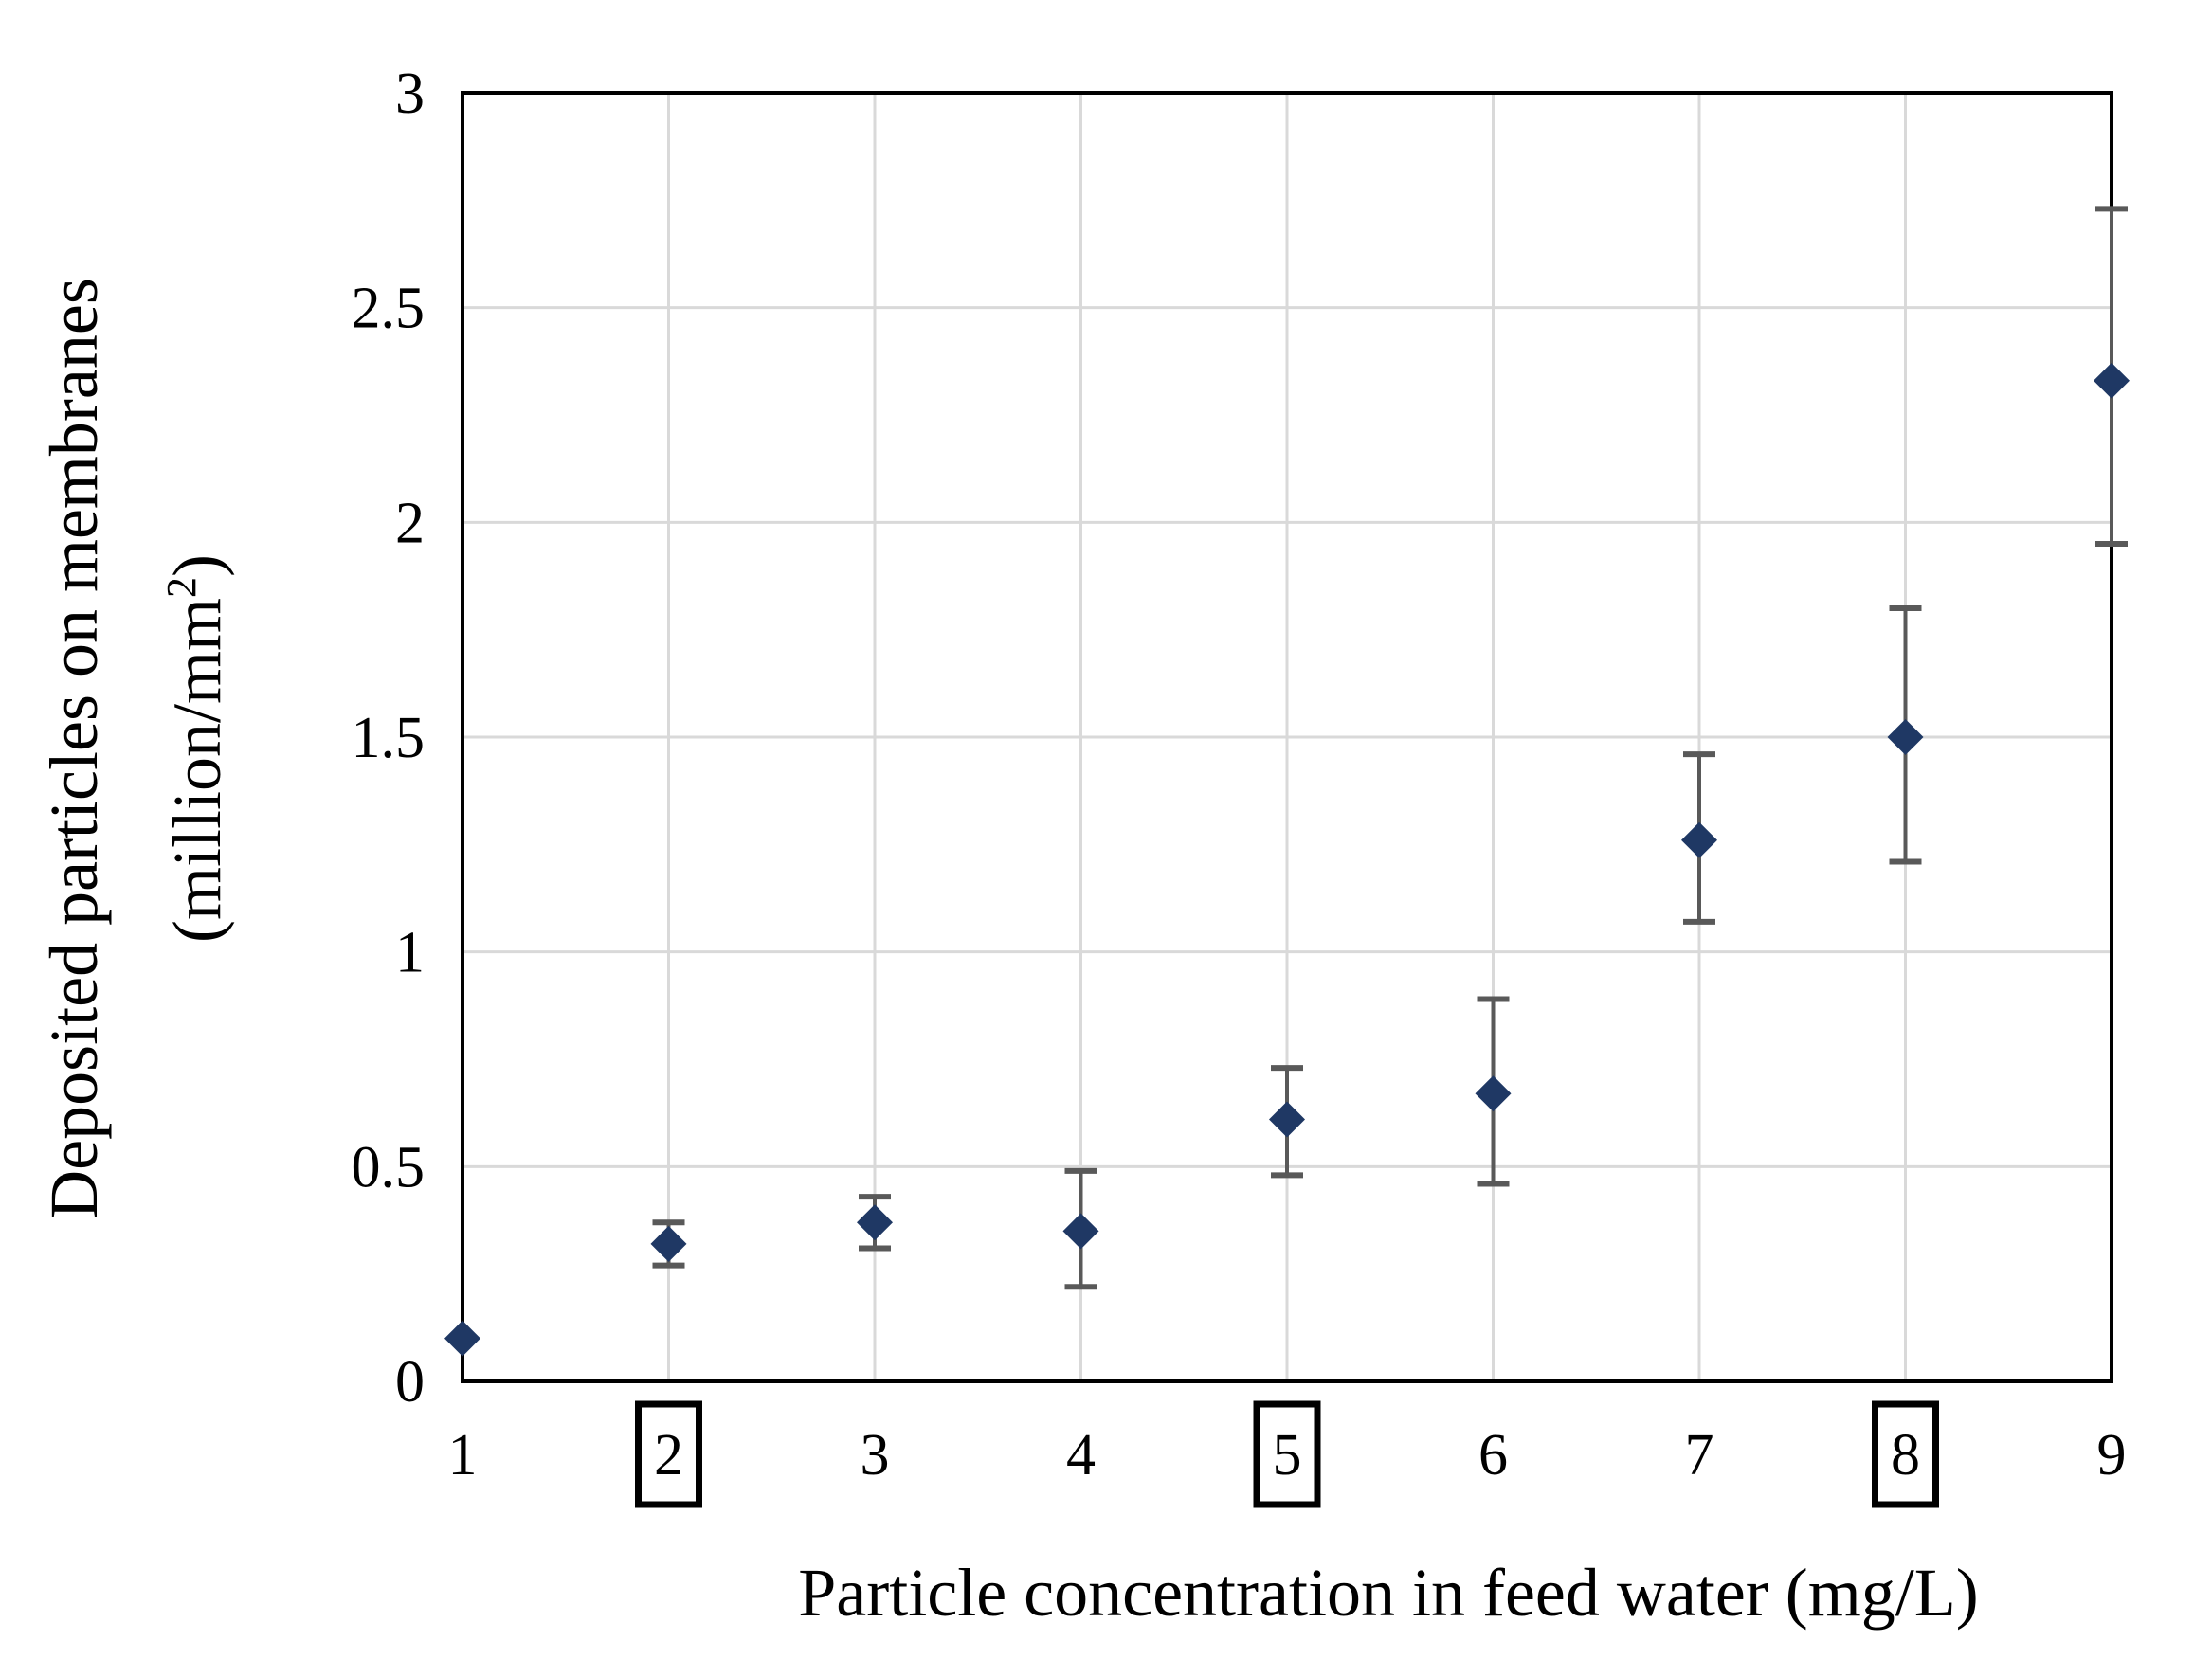 The width and height of the screenshot is (2212, 1677). Describe the element at coordinates (389, 738) in the screenshot. I see `y-tick-label: 1.5` at that location.